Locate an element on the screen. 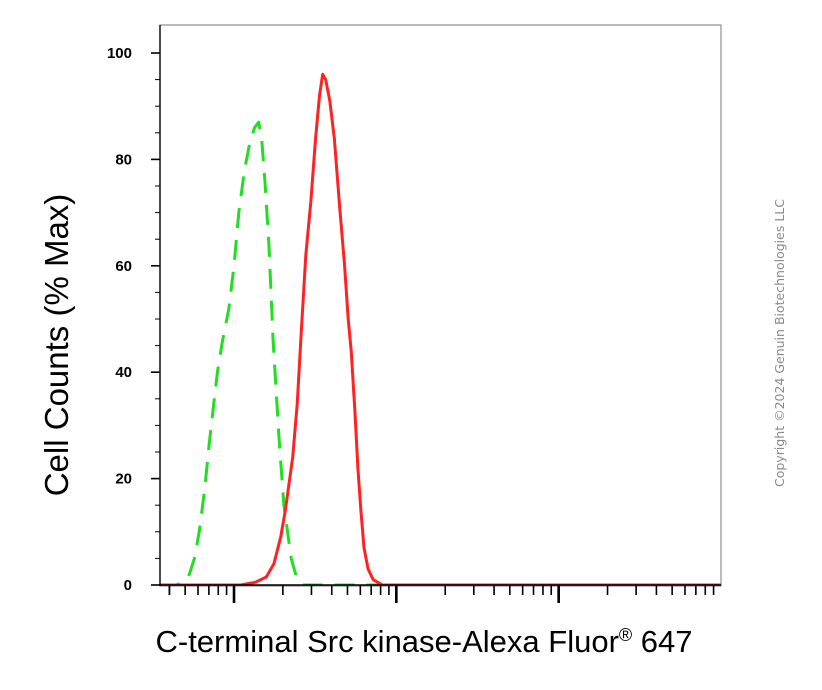 Image resolution: width=822 pixels, height=690 pixels. x-axis is located at coordinates (440, 593).